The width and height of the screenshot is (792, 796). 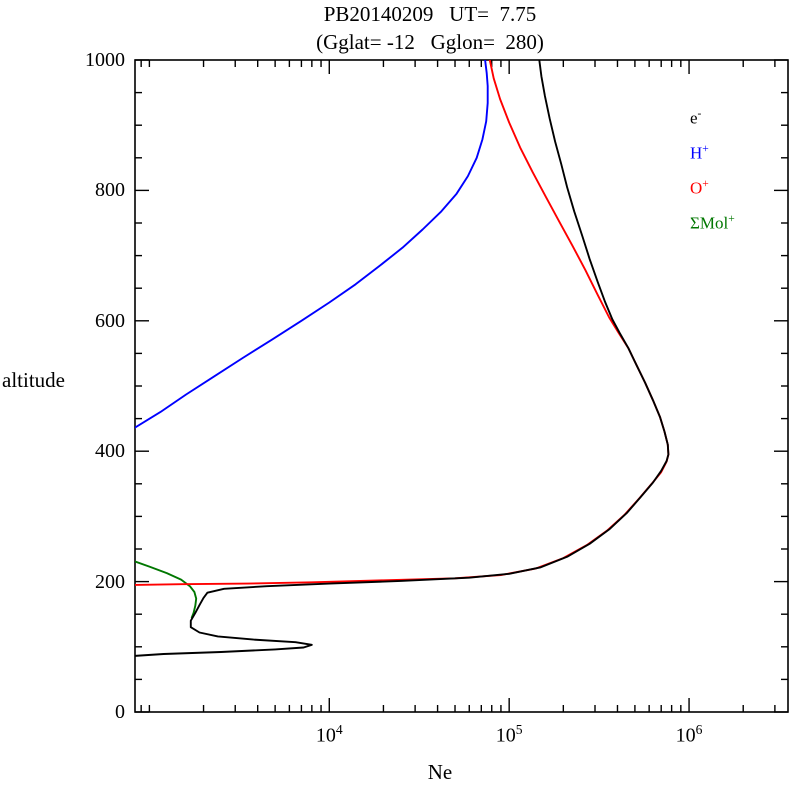 I want to click on legend: e- H+ O+ ΣMol+, so click(x=712, y=166).